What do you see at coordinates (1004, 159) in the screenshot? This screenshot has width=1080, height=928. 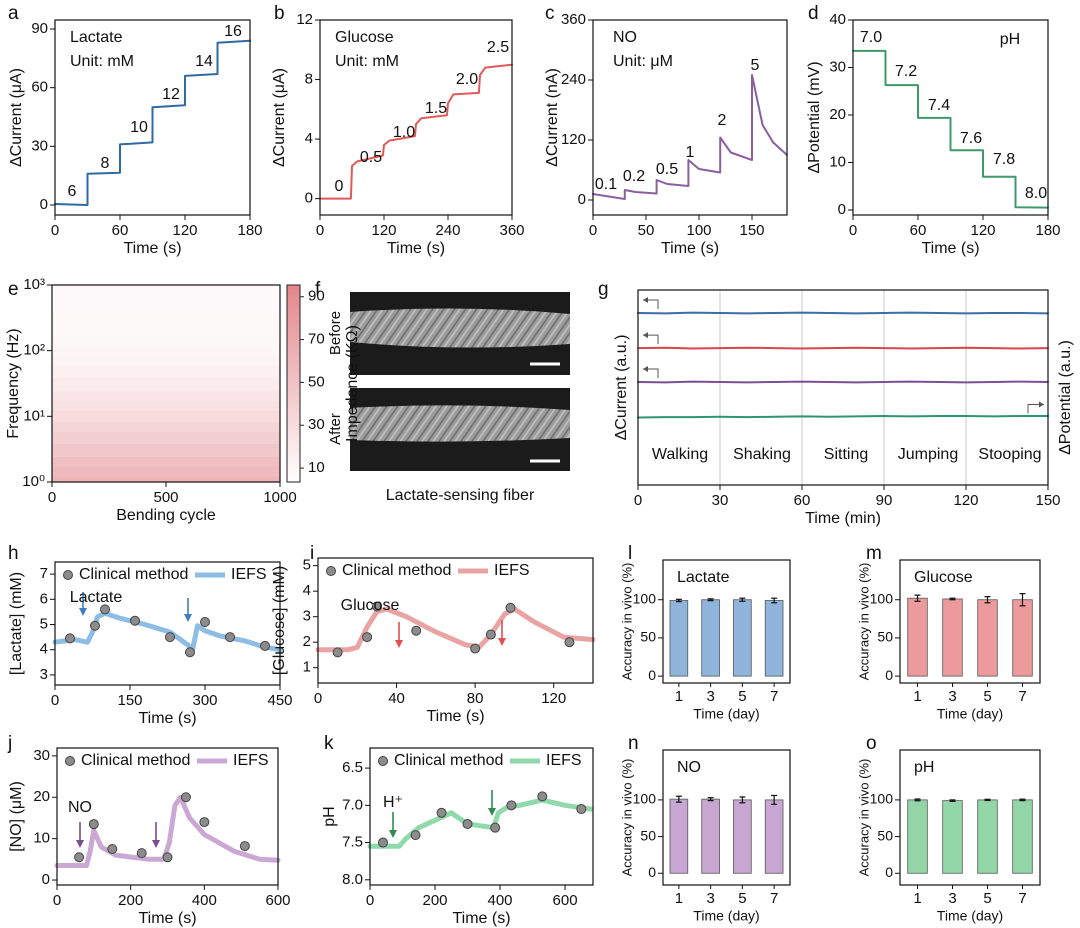 I see `annotation: 7.8` at bounding box center [1004, 159].